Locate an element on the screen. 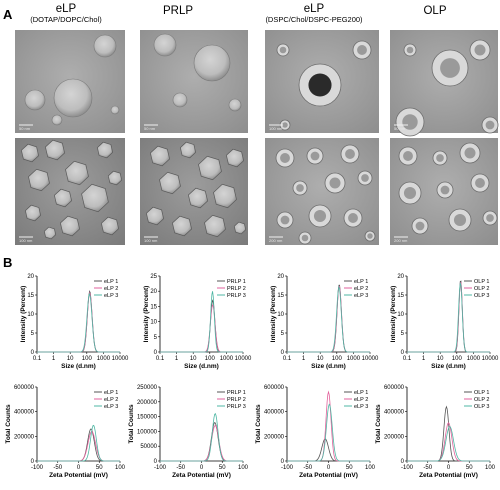  y-tick-label: 20 is located at coordinates (280, 277).